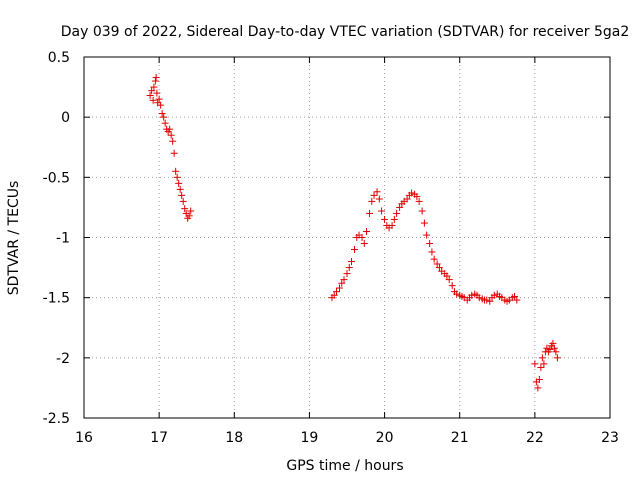  Describe the element at coordinates (63, 239) in the screenshot. I see `y-tick-label: -1` at that location.